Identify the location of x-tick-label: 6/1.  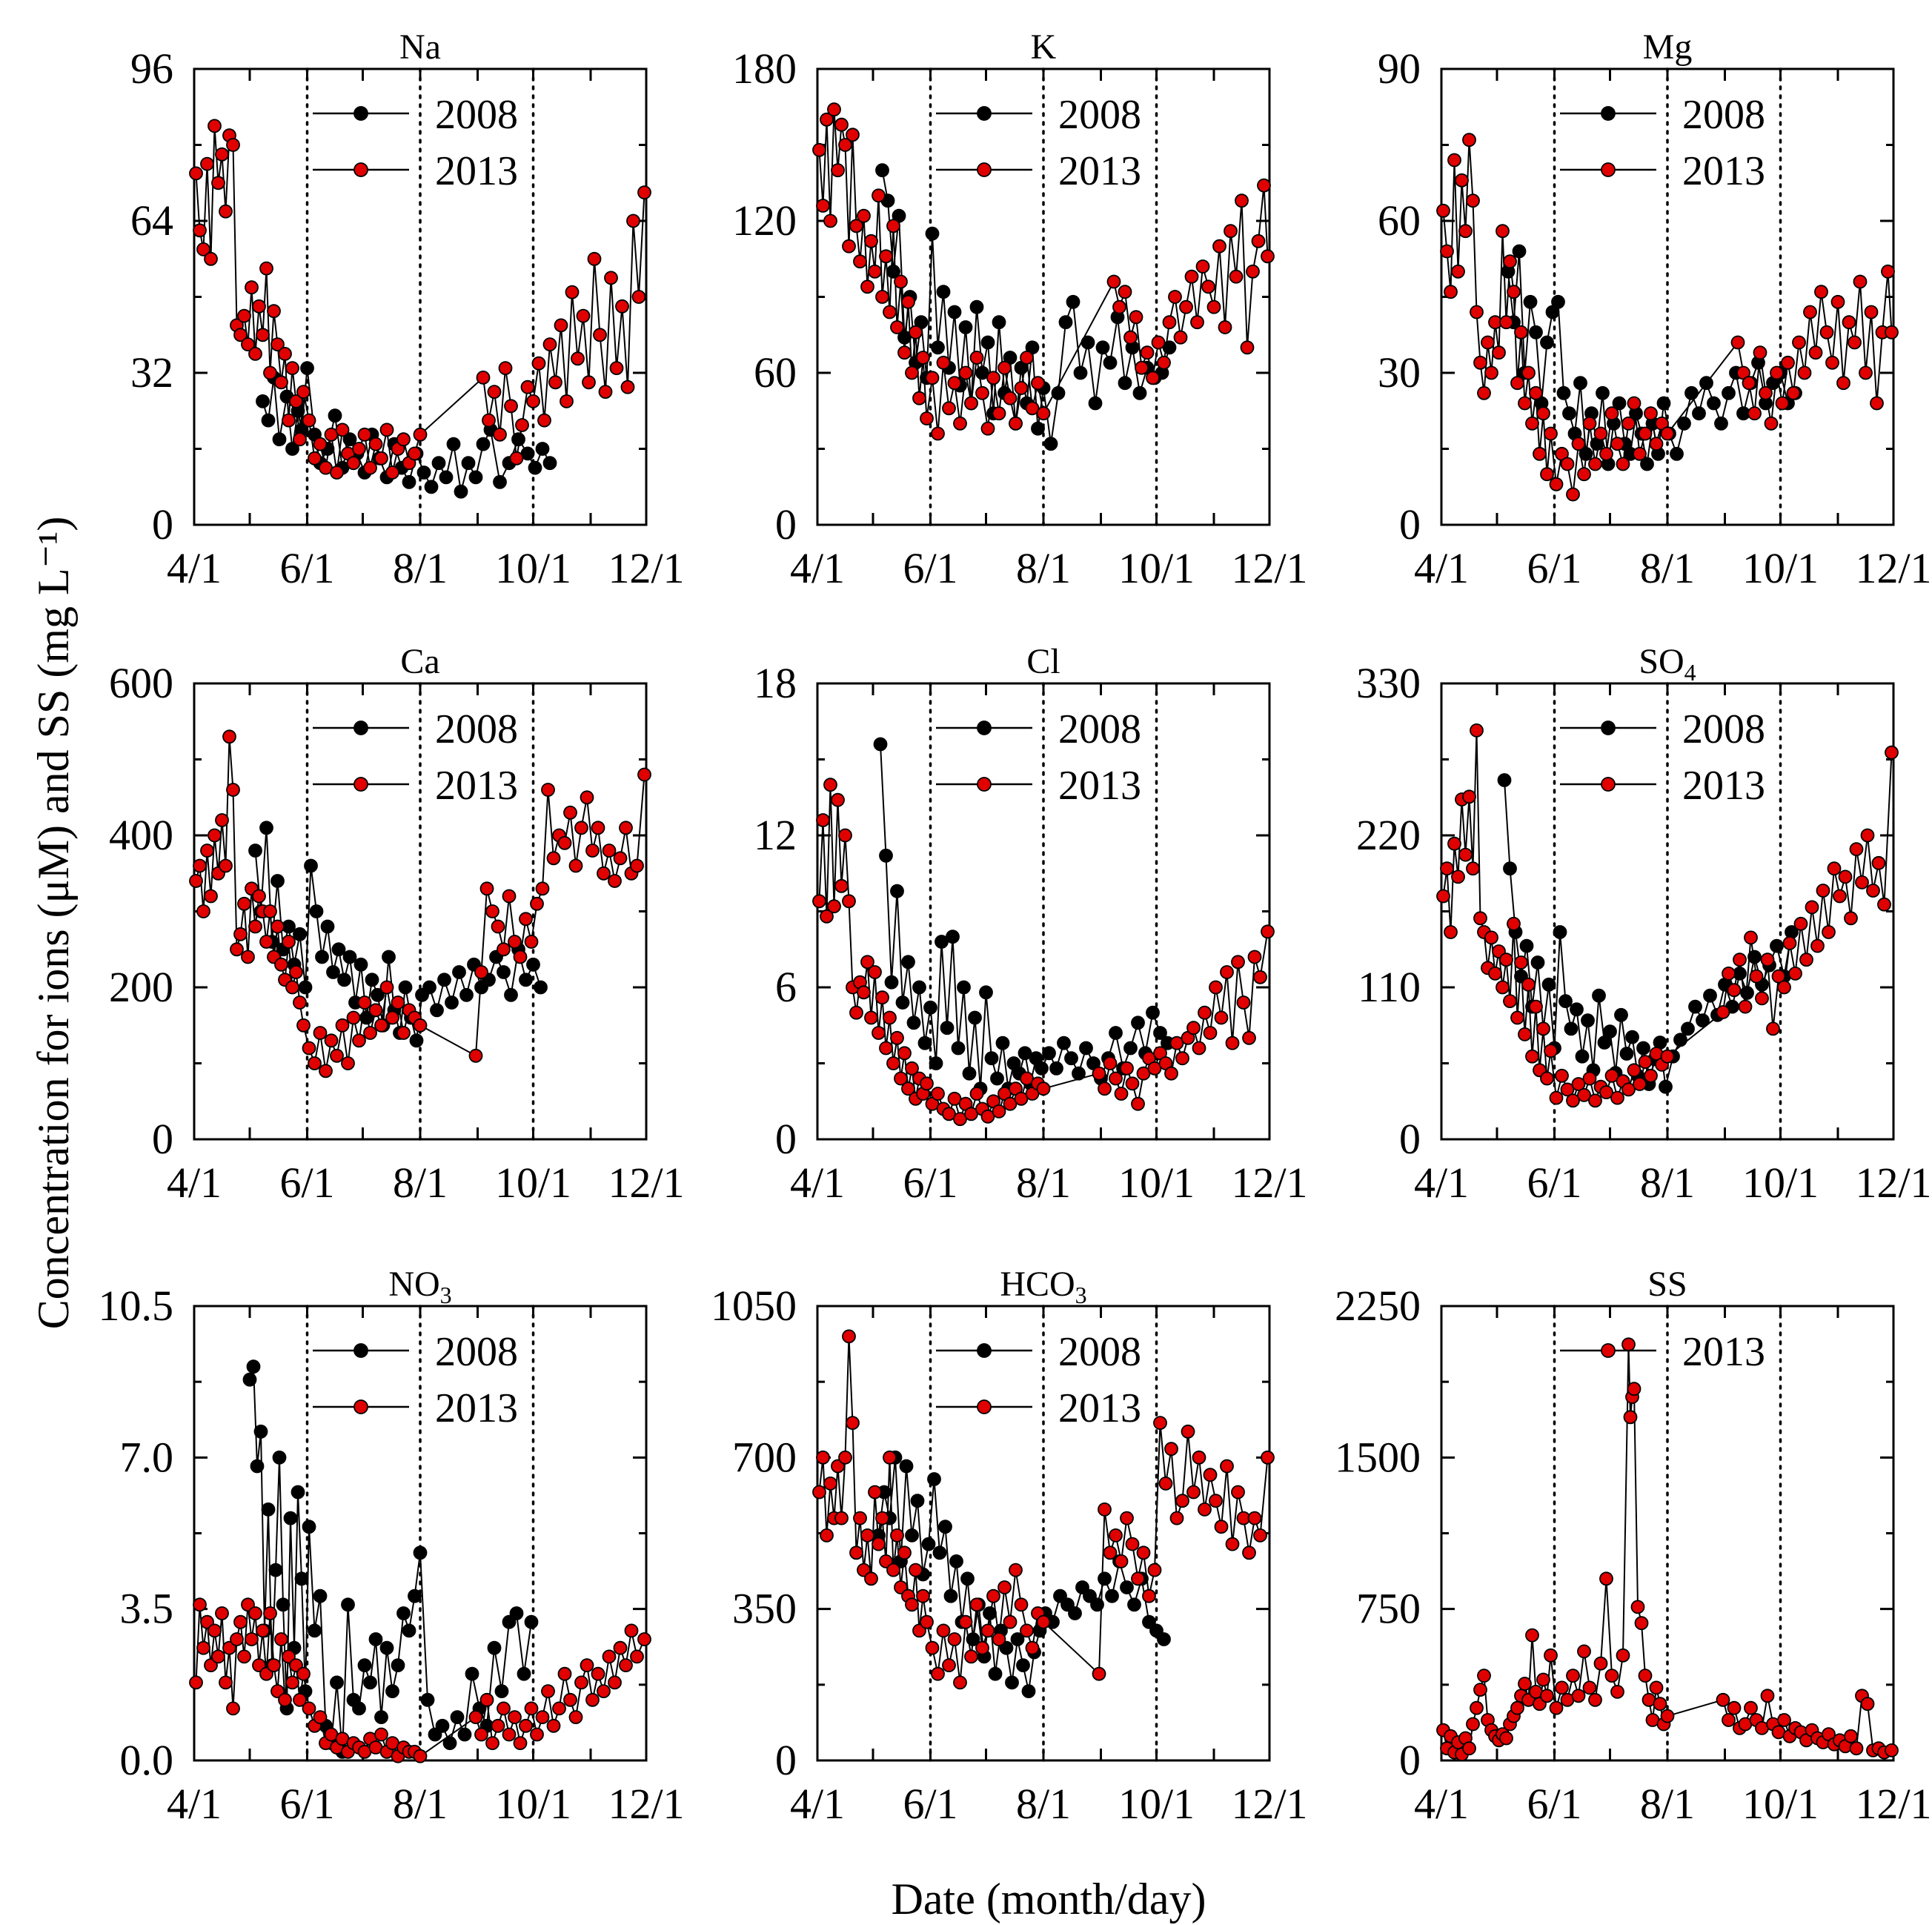
(306, 568).